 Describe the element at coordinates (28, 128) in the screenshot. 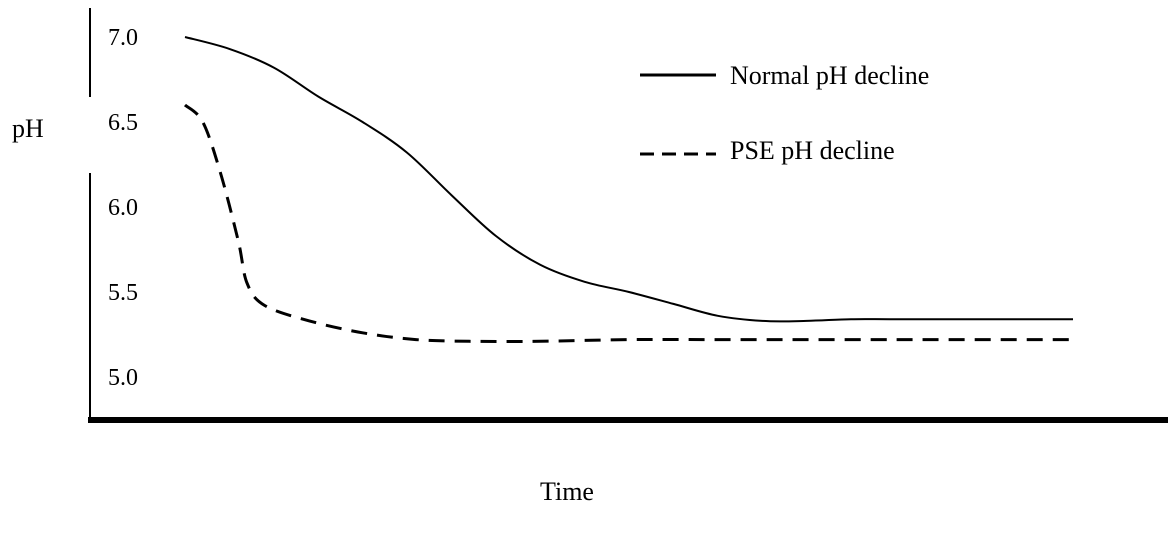

I see `y-axis-label: pH` at that location.